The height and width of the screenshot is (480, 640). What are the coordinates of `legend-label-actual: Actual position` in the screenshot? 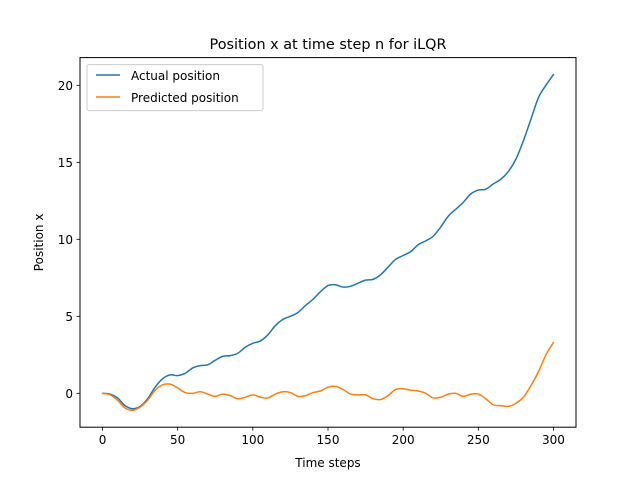 It's located at (175, 76).